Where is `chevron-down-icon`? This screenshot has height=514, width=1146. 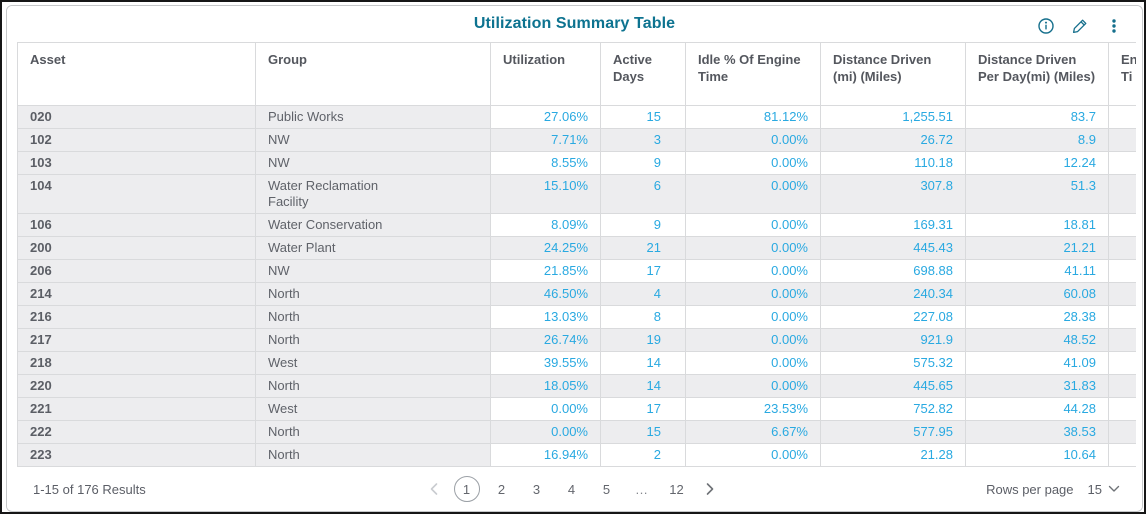
chevron-down-icon is located at coordinates (1114, 488).